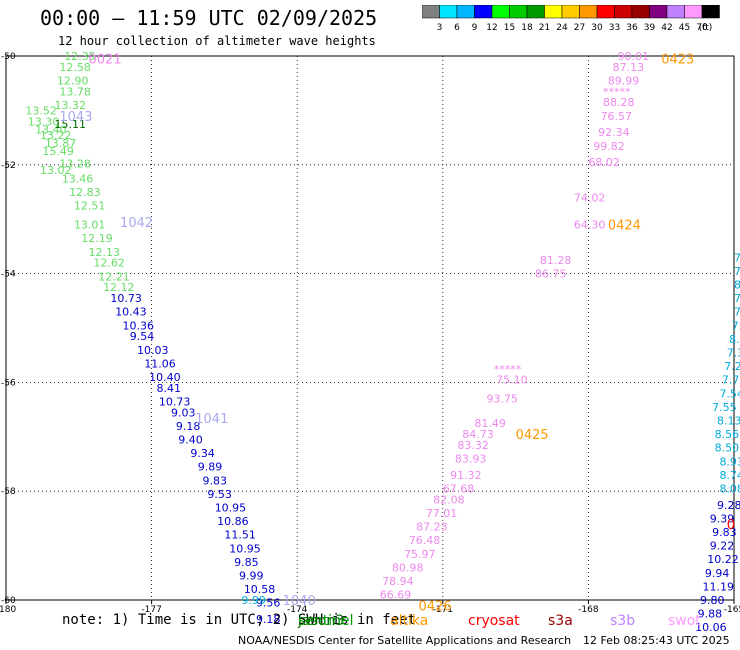 This screenshot has width=740, height=650. What do you see at coordinates (544, 28) in the screenshot?
I see `scale-label: 21` at bounding box center [544, 28].